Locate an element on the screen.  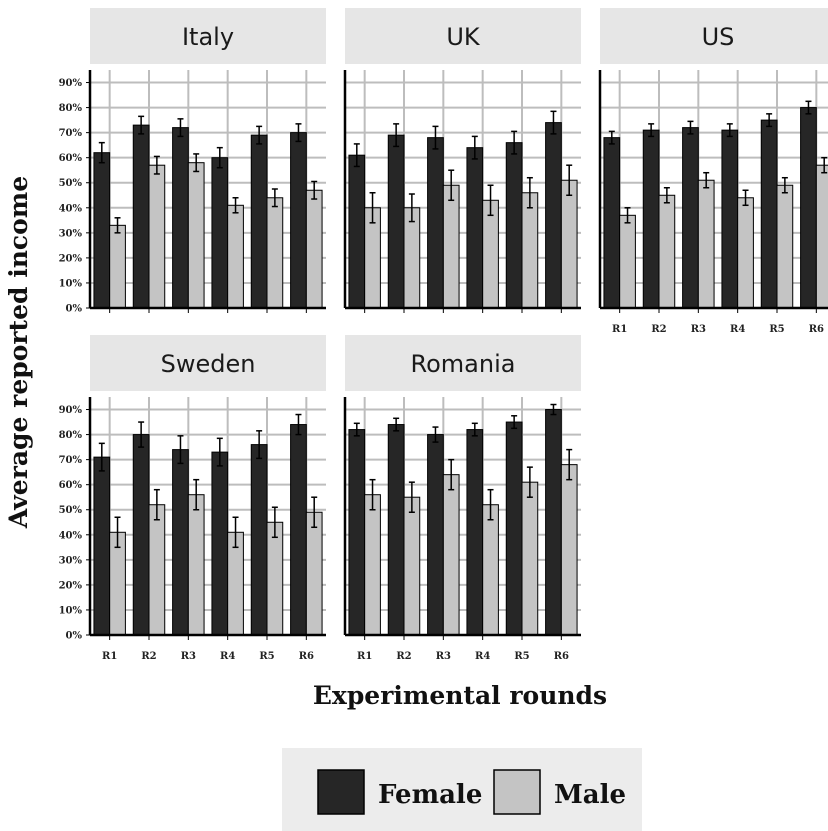
legend-swatch-female is located at coordinates (341, 792).